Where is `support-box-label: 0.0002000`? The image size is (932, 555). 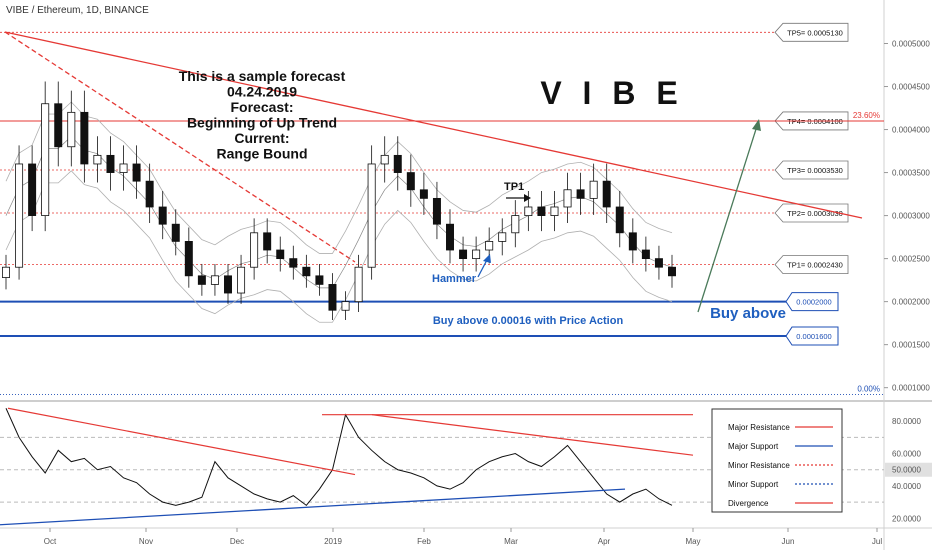
support-box-label: 0.0002000 is located at coordinates (813, 302).